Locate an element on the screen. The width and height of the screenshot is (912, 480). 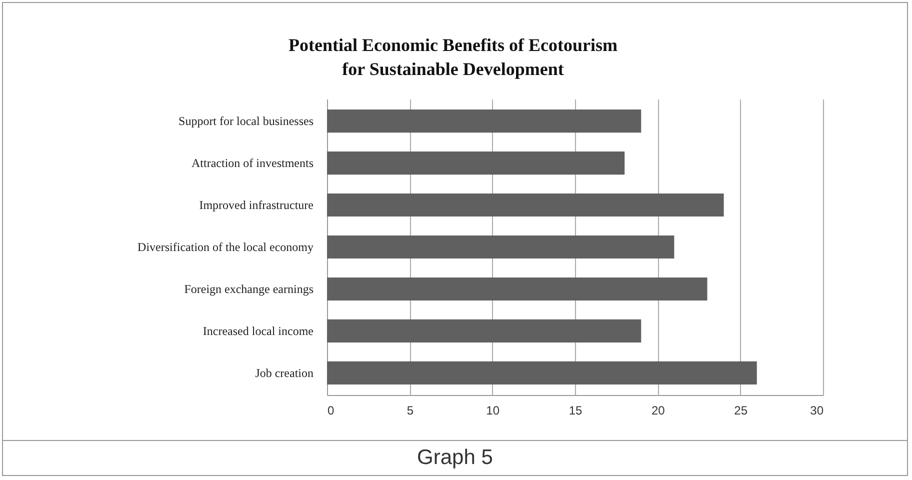
x-tick-label: 30 is located at coordinates (817, 411).